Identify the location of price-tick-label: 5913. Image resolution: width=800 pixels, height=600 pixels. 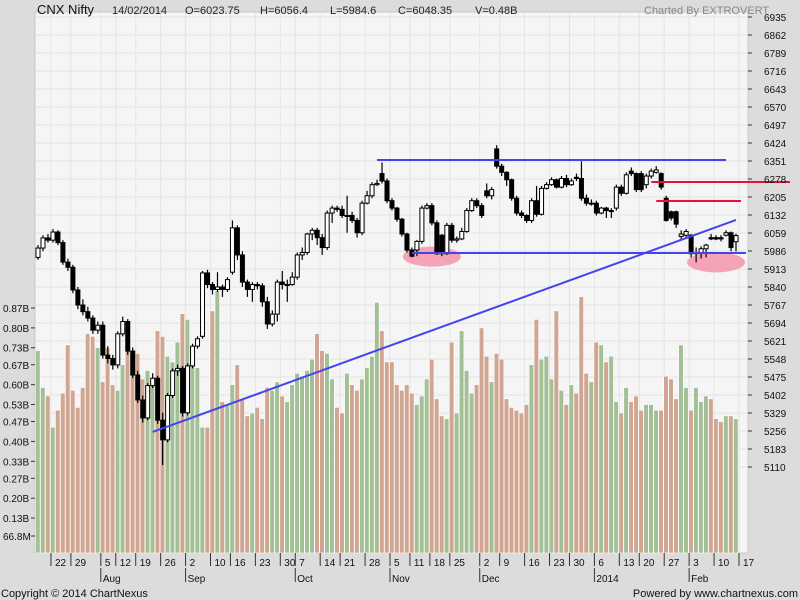
(775, 270).